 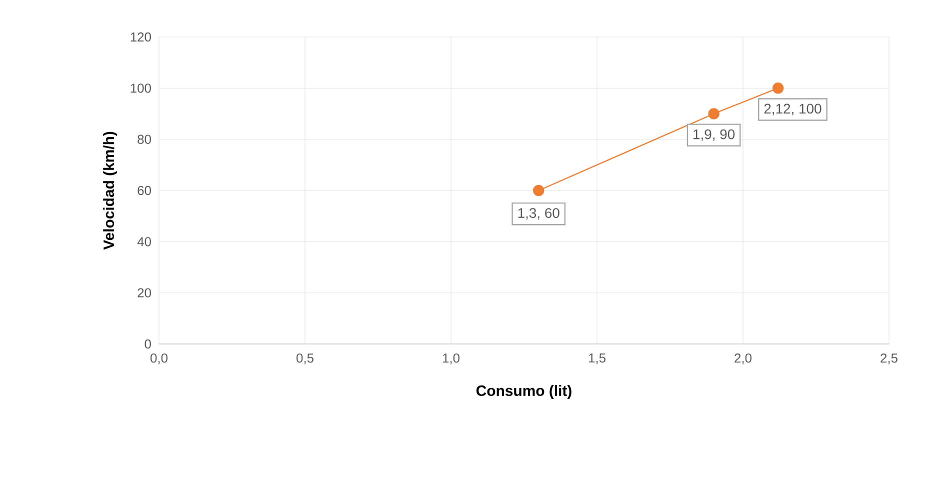 I want to click on y-tick-label: 80, so click(x=144, y=139).